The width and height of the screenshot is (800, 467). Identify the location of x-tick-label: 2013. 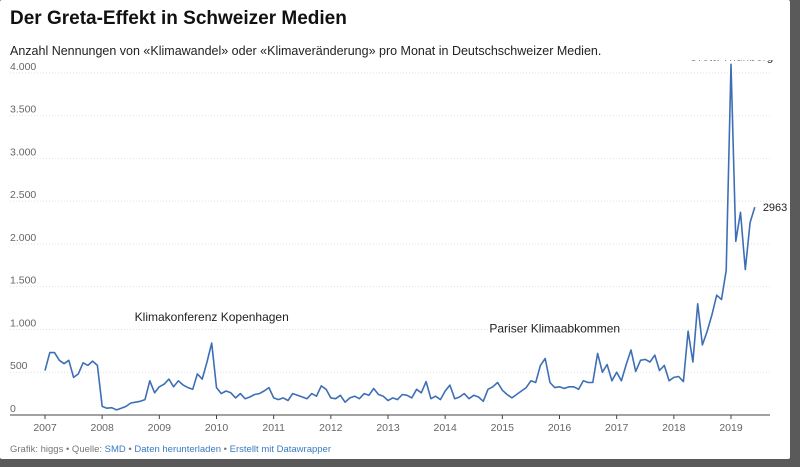
(388, 428).